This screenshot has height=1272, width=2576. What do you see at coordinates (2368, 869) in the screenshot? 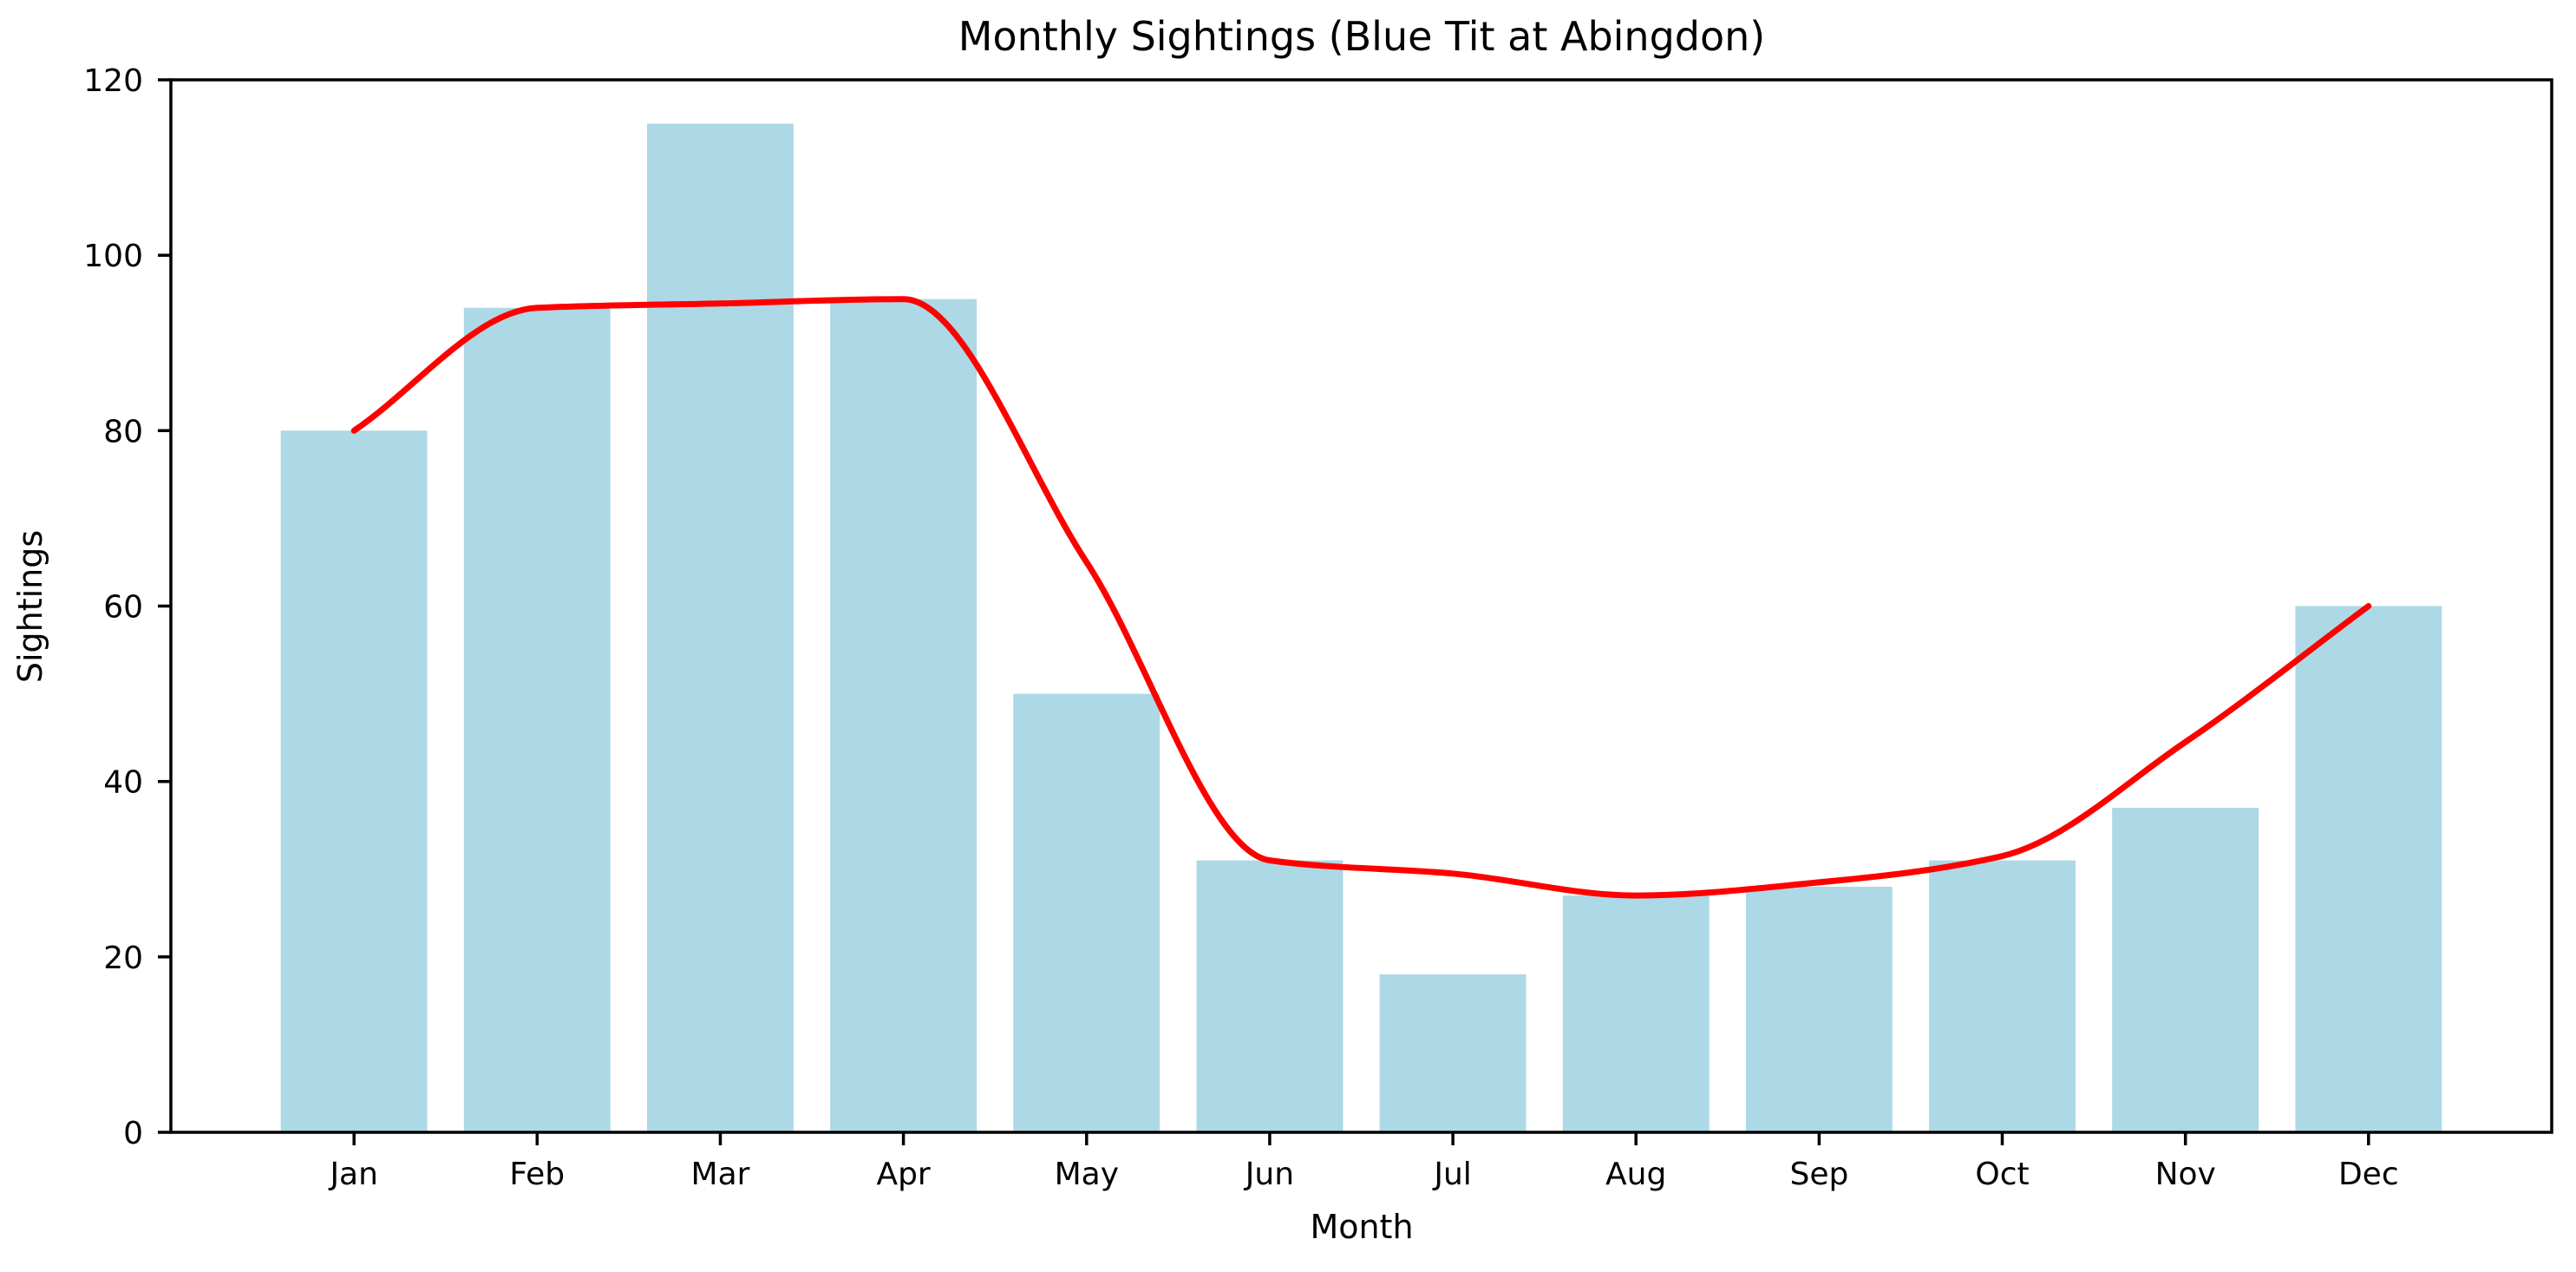
I see `bar-dec` at bounding box center [2368, 869].